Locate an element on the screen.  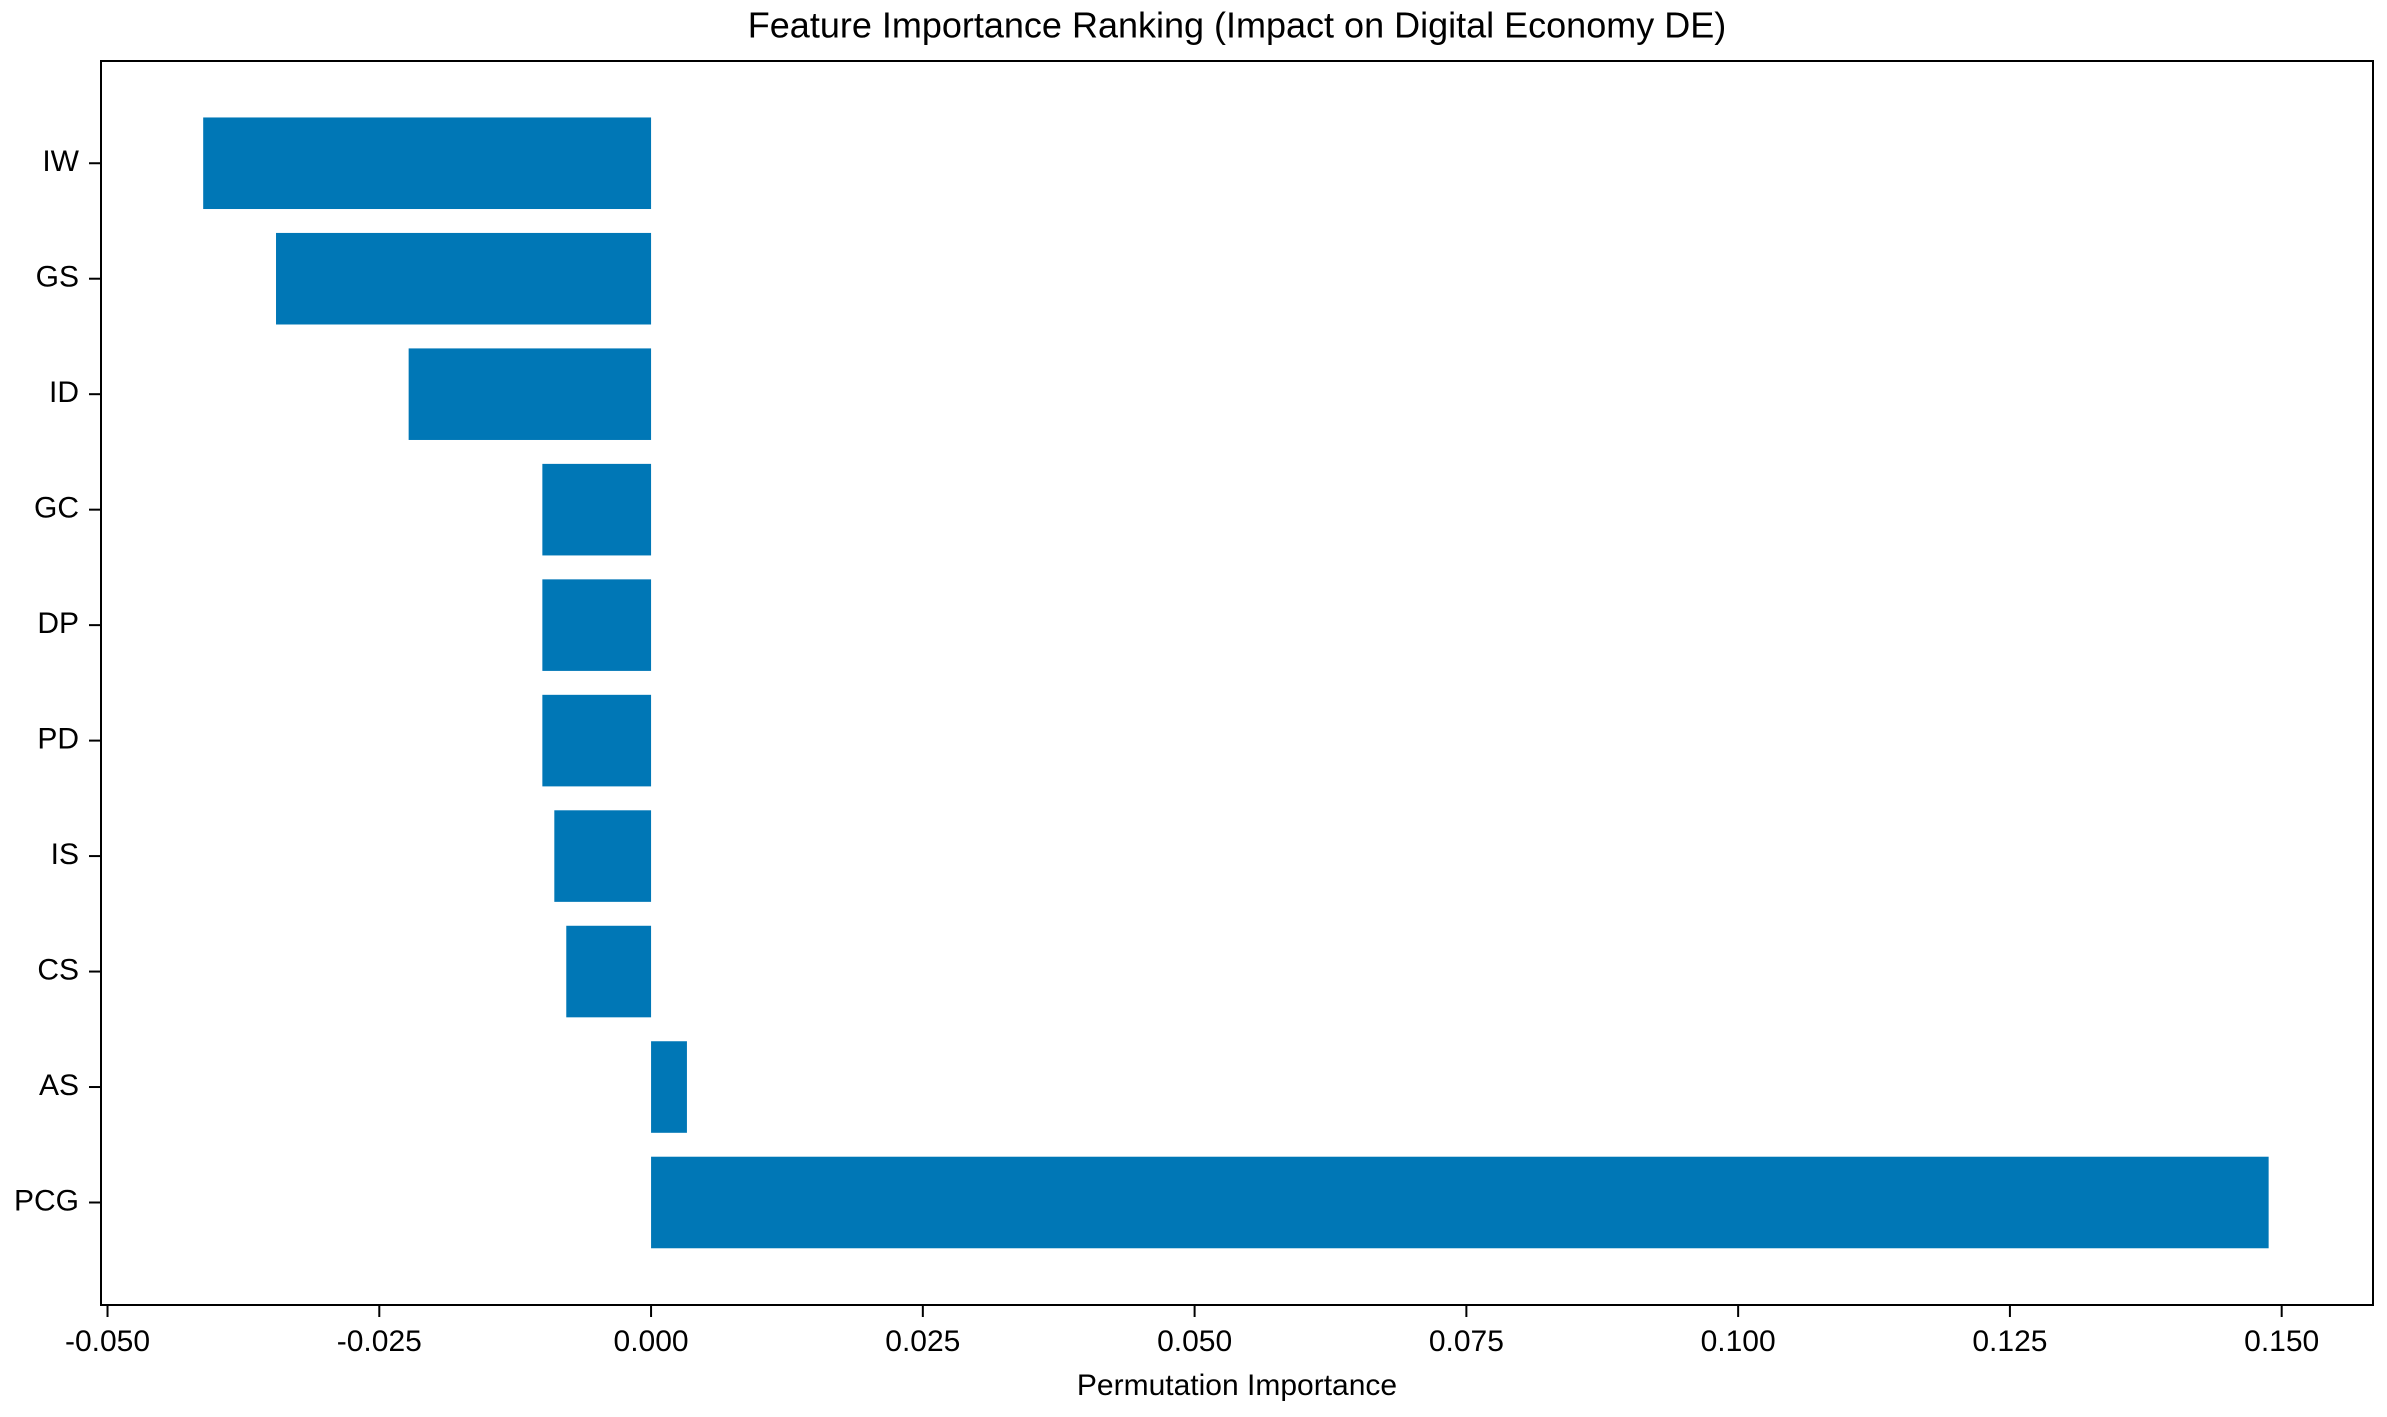
x-tick-label: 0.150 is located at coordinates (2281, 1341).